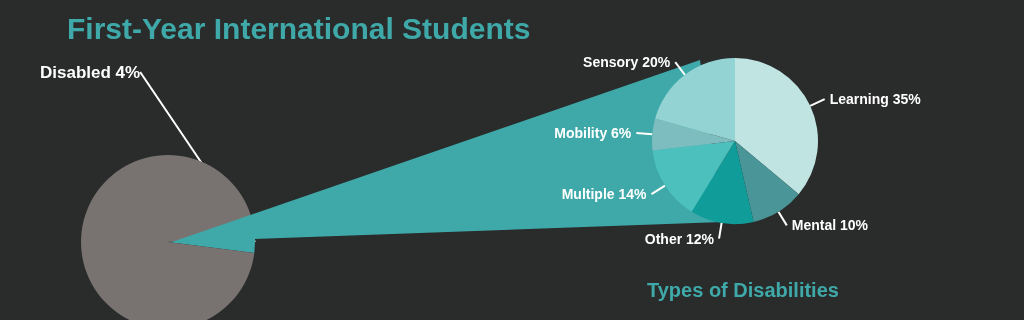 This screenshot has height=320, width=1024. Describe the element at coordinates (679, 238) in the screenshot. I see `slice-label: Other 12%` at that location.